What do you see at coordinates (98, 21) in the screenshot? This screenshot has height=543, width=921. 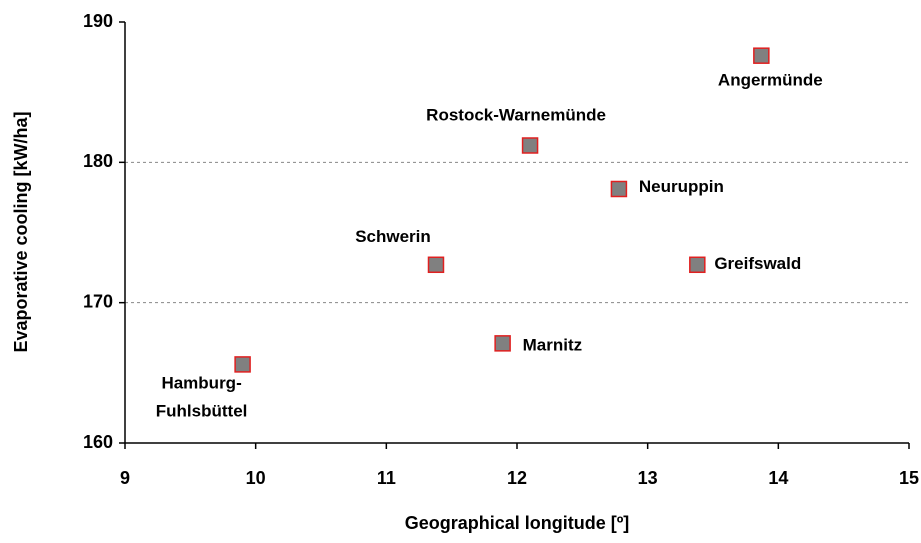 I see `y-tick-label: 190` at bounding box center [98, 21].